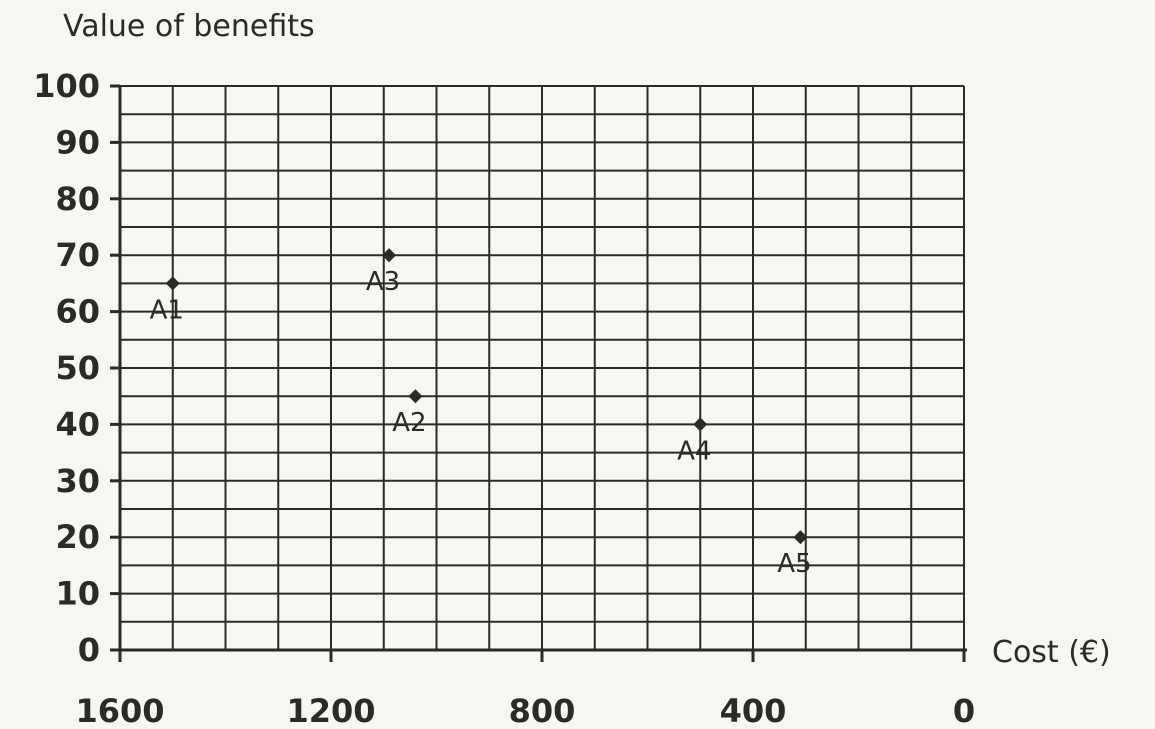 The height and width of the screenshot is (729, 1155). Describe the element at coordinates (409, 423) in the screenshot. I see `data-point-label: A2` at that location.